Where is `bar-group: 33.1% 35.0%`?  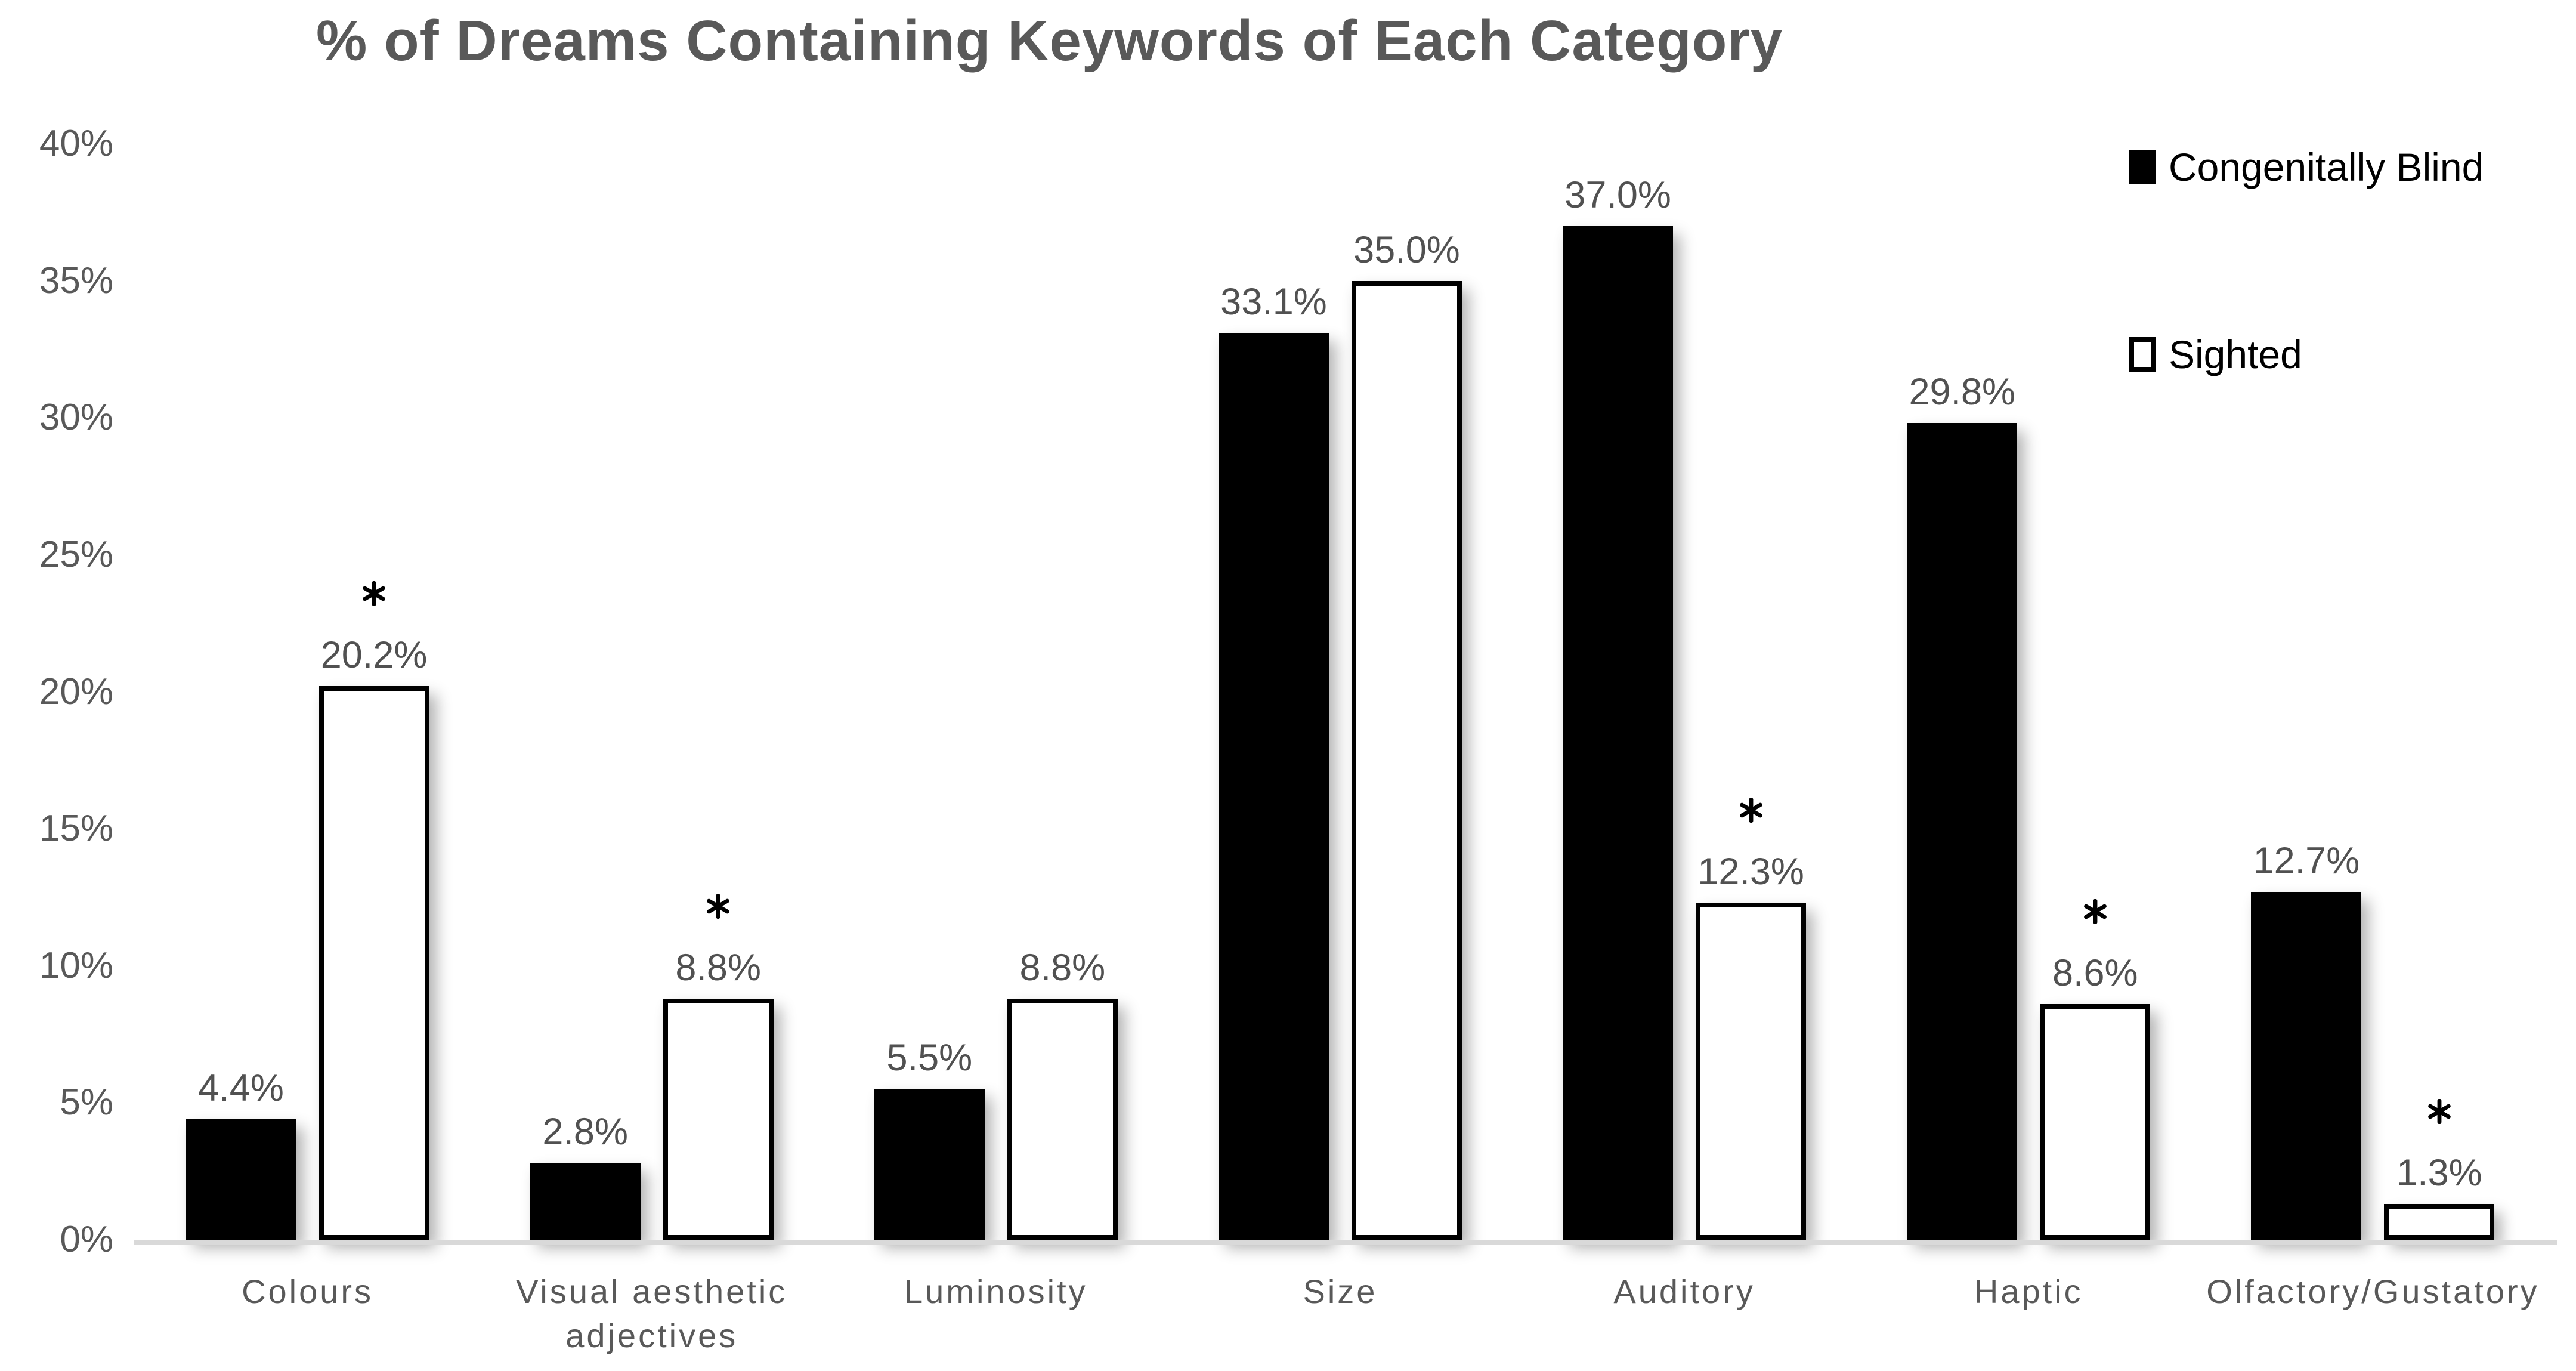
bar-group: 33.1% 35.0% is located at coordinates (1340, 692).